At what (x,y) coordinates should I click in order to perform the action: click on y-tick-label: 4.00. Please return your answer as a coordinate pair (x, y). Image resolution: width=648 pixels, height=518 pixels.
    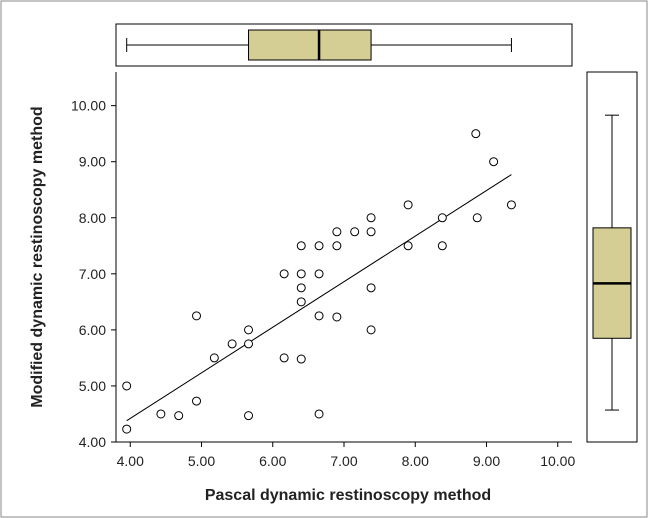
    Looking at the image, I should click on (92, 442).